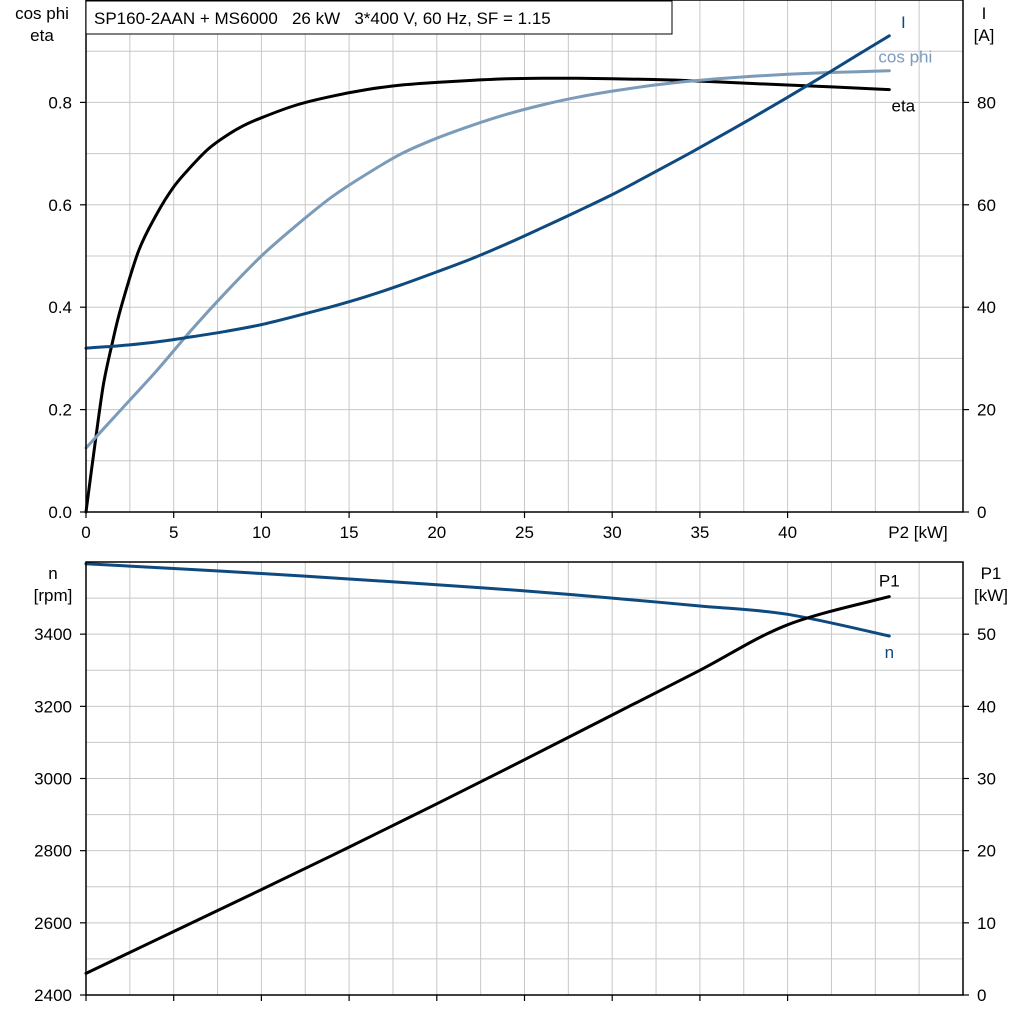  What do you see at coordinates (53, 995) in the screenshot?
I see `bottom-left-tick-label: 2400` at bounding box center [53, 995].